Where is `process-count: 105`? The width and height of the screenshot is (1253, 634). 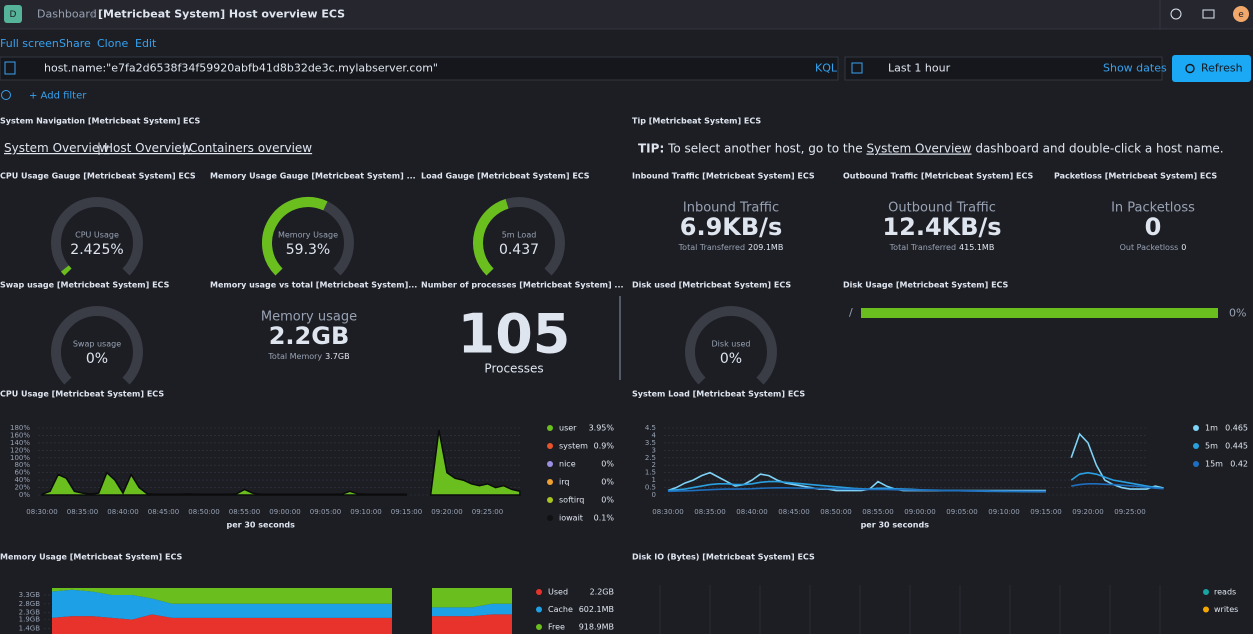
process-count: 105 is located at coordinates (514, 334).